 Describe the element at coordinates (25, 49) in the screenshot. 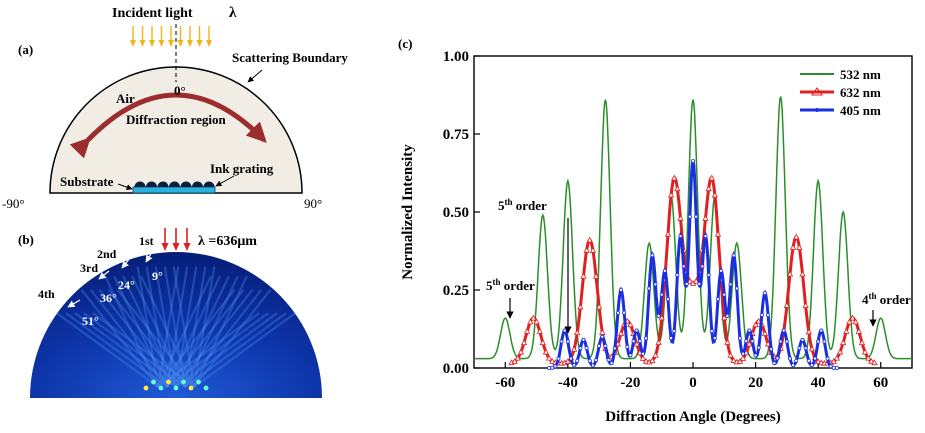

I see `panel-a-label: (a)` at that location.